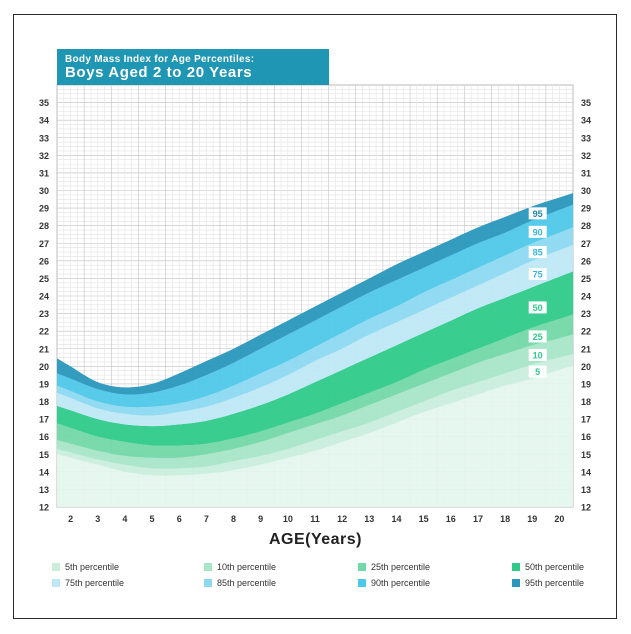  Describe the element at coordinates (44, 191) in the screenshot. I see `y-tick-label-left: 30` at that location.